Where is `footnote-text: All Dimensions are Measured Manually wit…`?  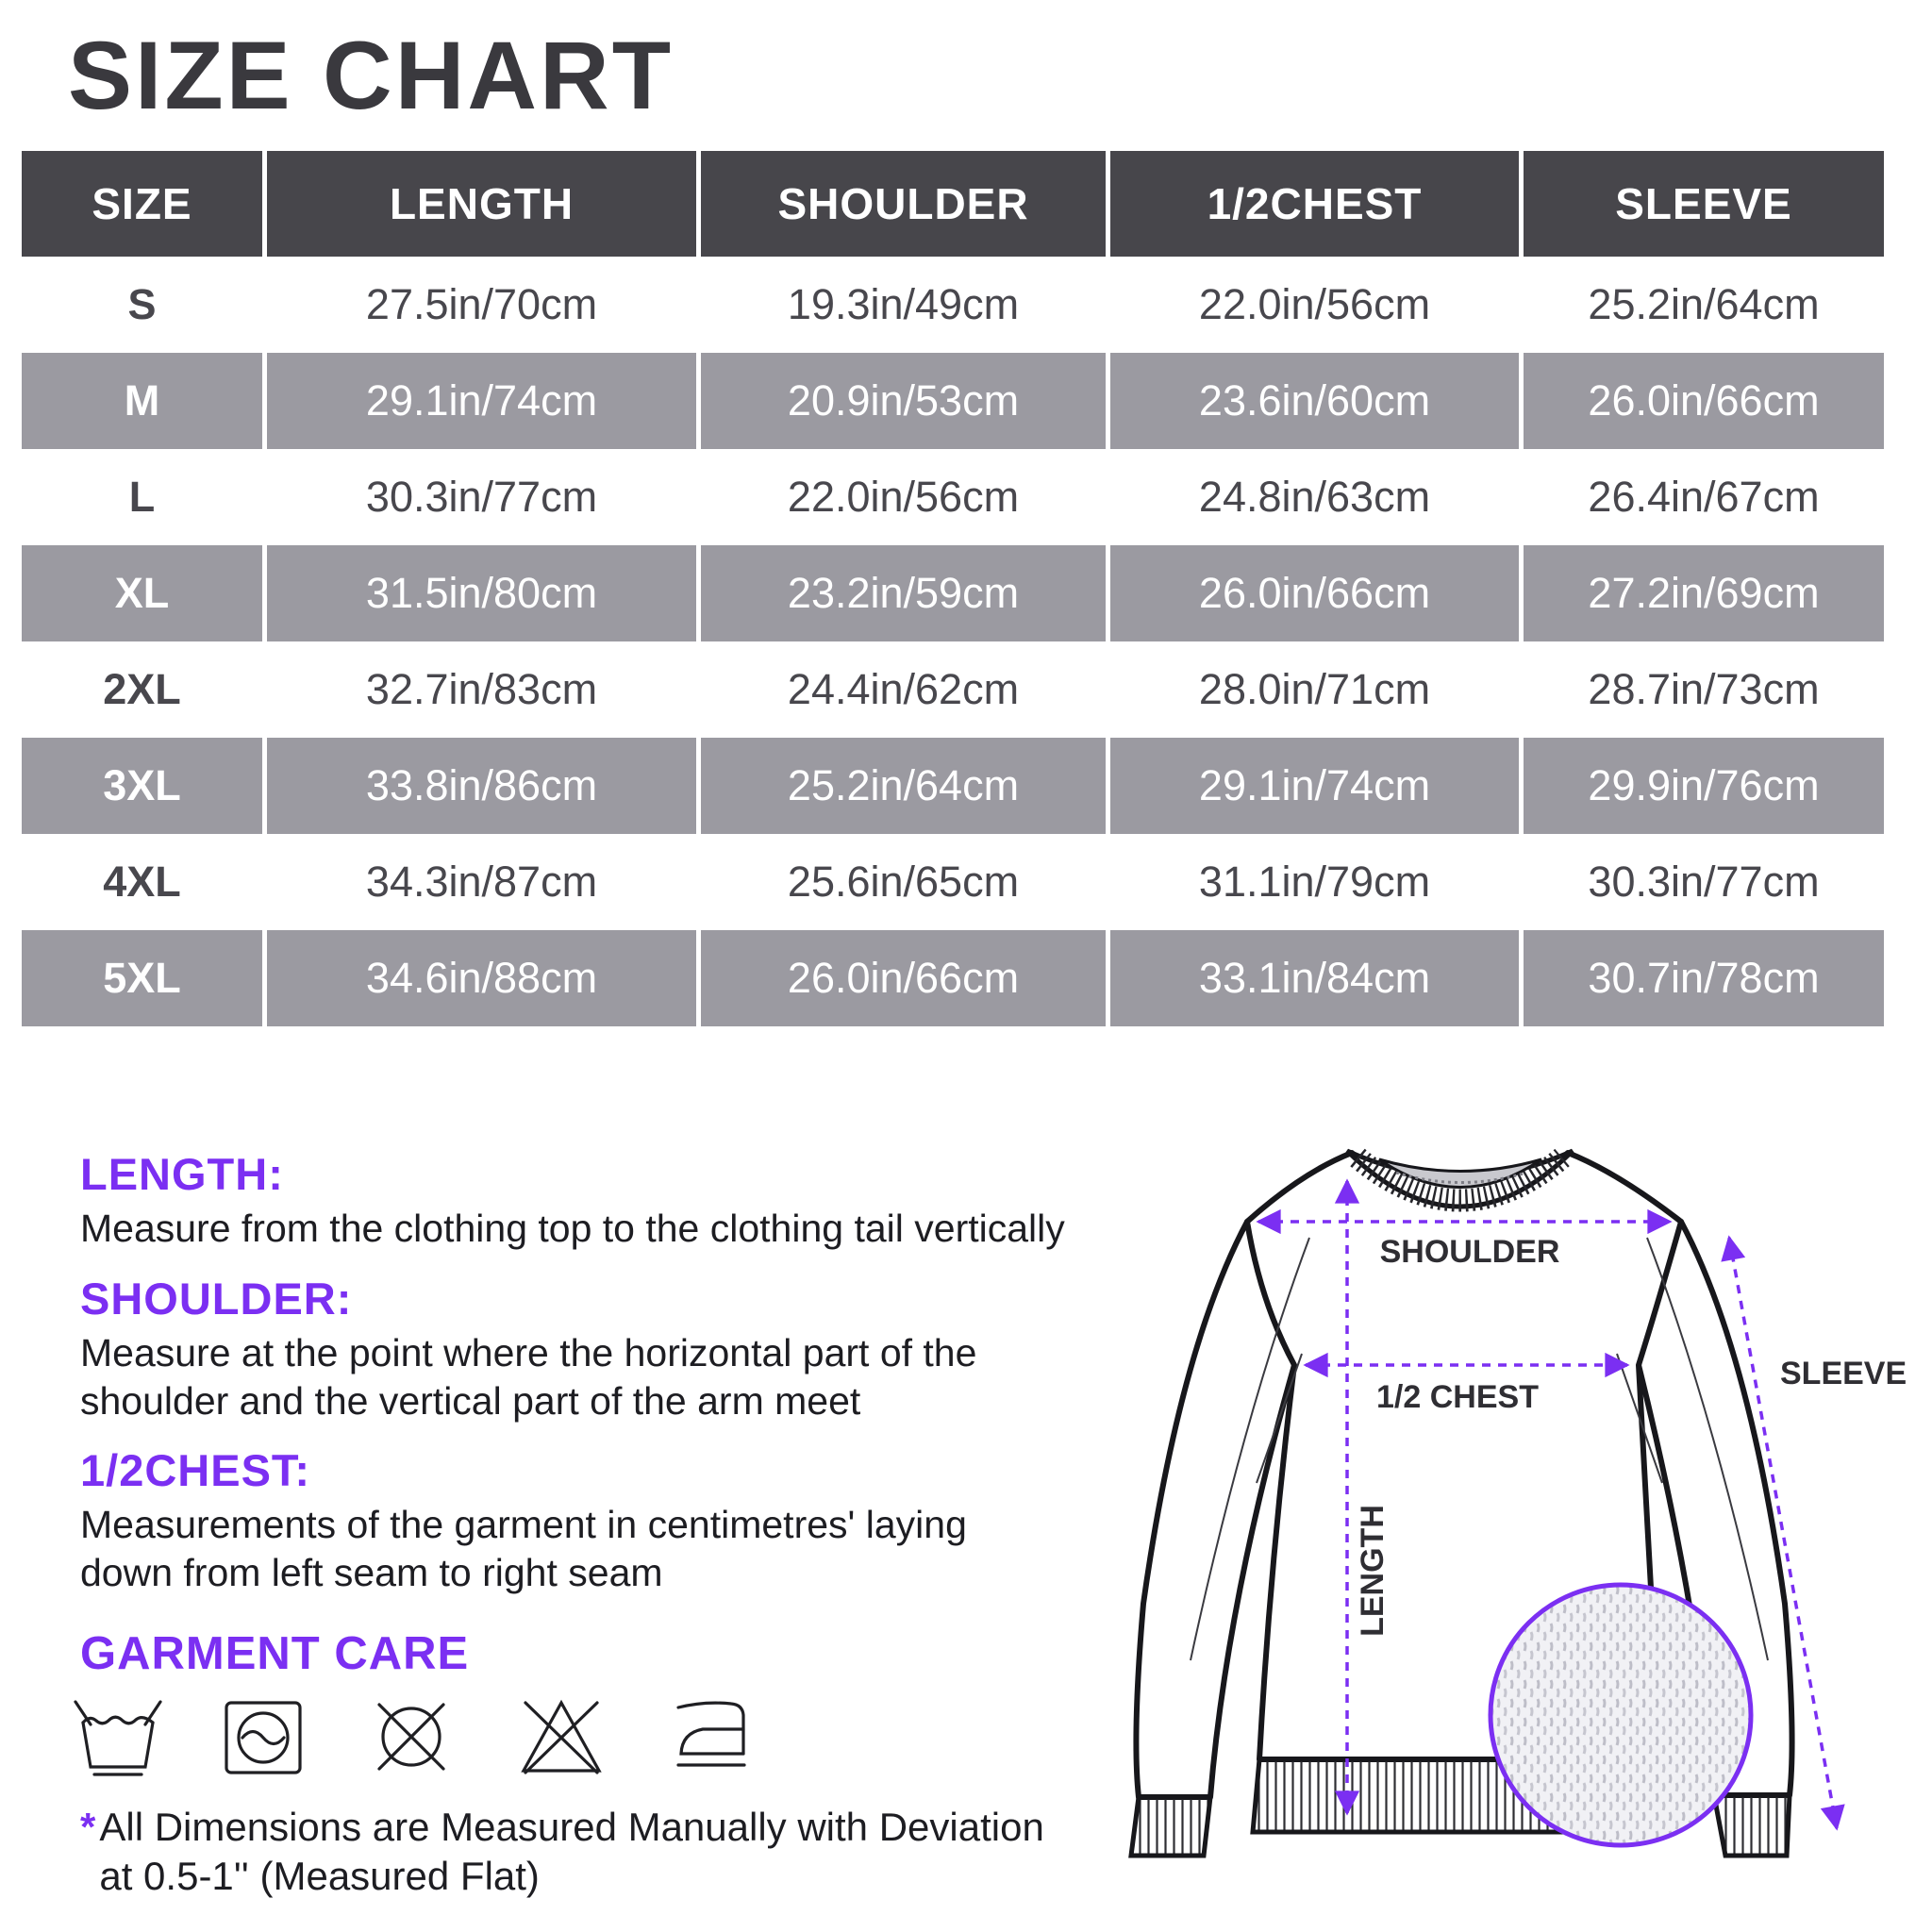 footnote-text: All Dimensions are Measured Manually wit… is located at coordinates (572, 1851).